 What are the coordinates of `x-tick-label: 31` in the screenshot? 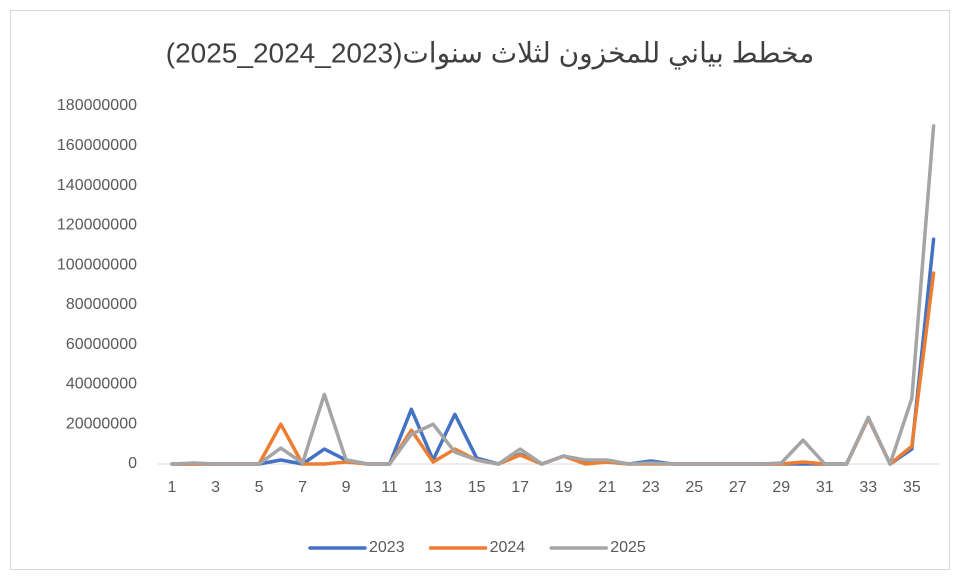 It's located at (825, 487).